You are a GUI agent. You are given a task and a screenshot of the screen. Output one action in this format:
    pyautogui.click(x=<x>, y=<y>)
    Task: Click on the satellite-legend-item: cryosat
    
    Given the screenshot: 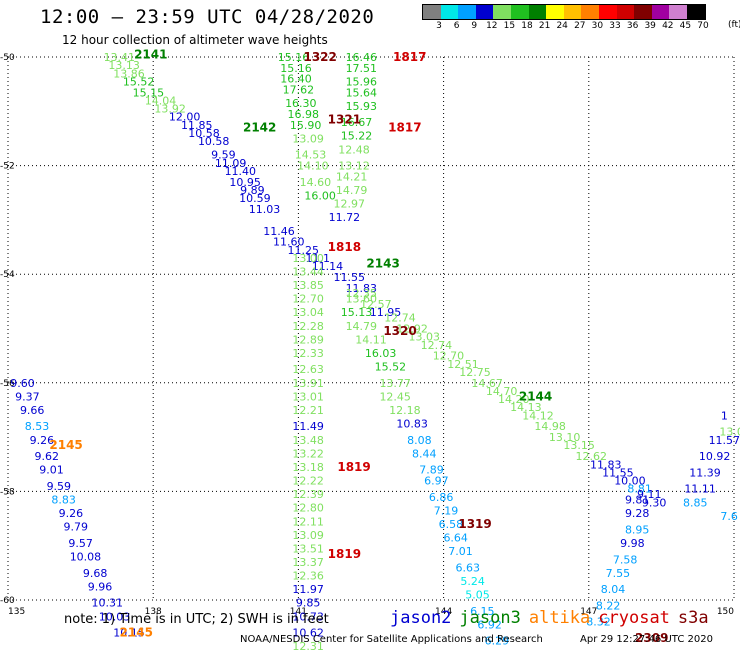 What is the action you would take?
    pyautogui.click(x=634, y=618)
    